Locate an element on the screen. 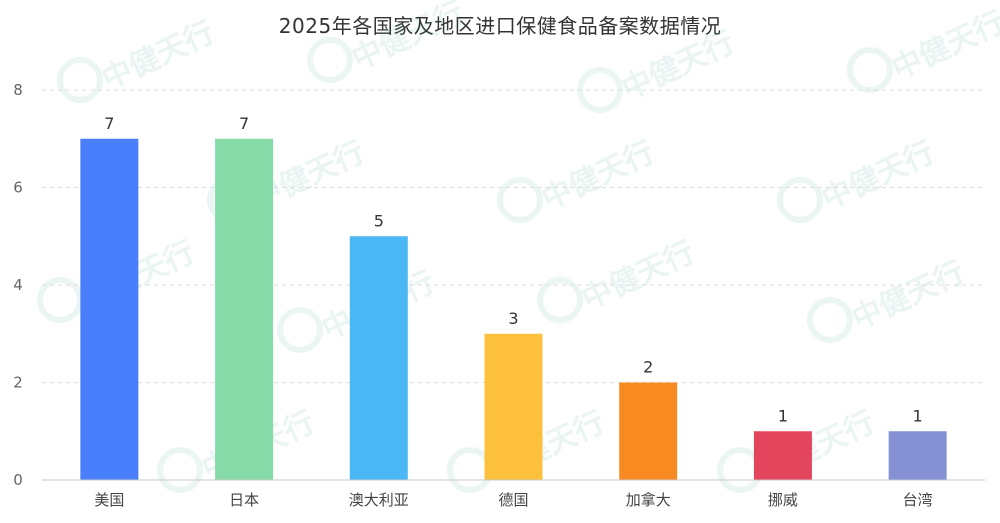 Image resolution: width=1000 pixels, height=523 pixels. data-label: 2 is located at coordinates (648, 367).